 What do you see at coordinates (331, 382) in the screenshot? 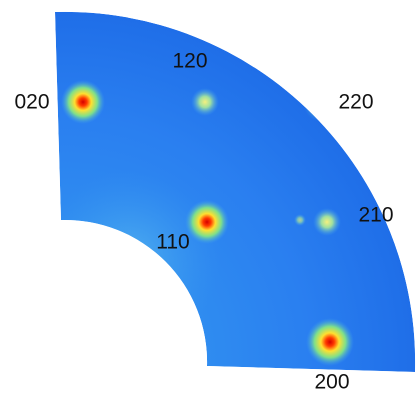
I see `reflection-label: 200` at bounding box center [331, 382].